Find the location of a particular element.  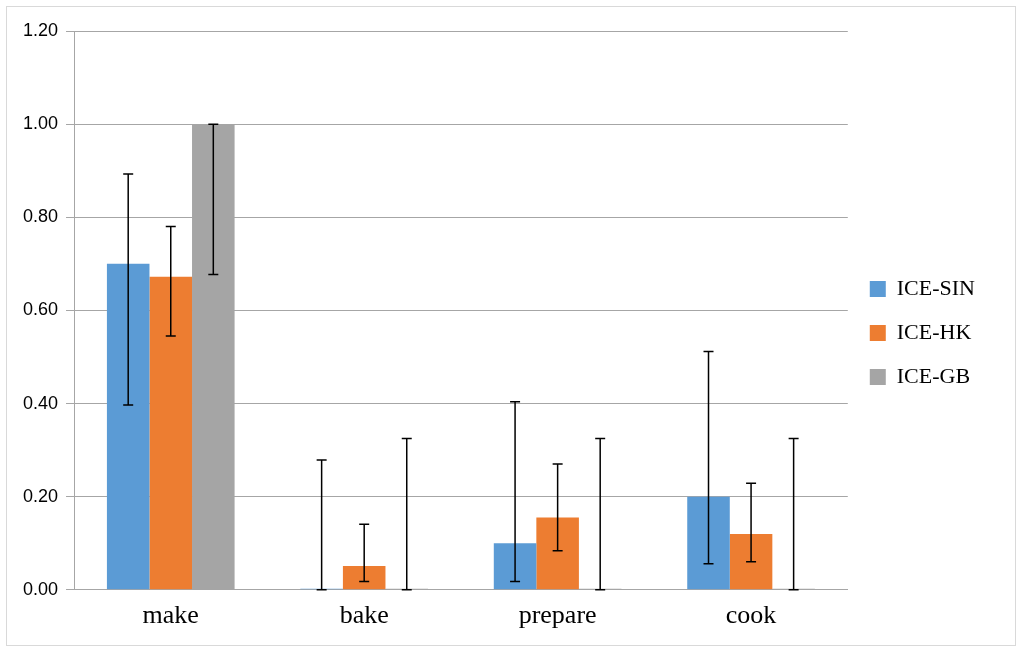

y-tick-label: 0.40 is located at coordinates (40, 402).